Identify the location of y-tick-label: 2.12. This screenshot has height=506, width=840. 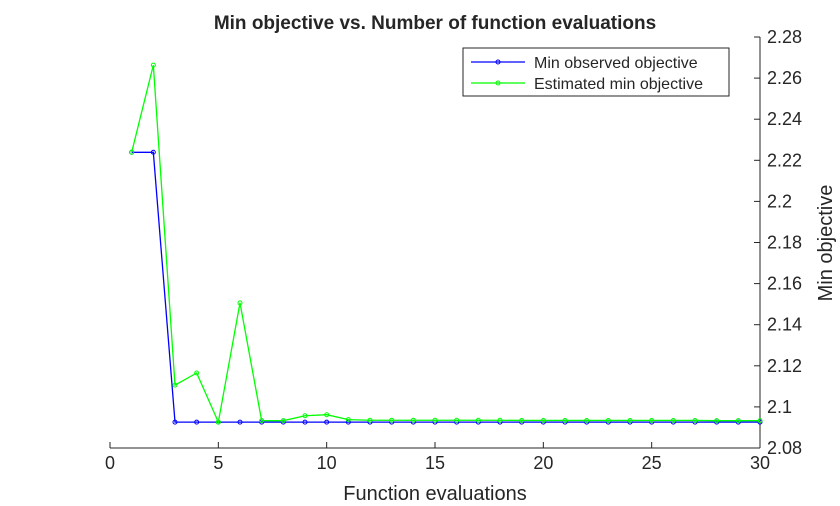
(784, 366).